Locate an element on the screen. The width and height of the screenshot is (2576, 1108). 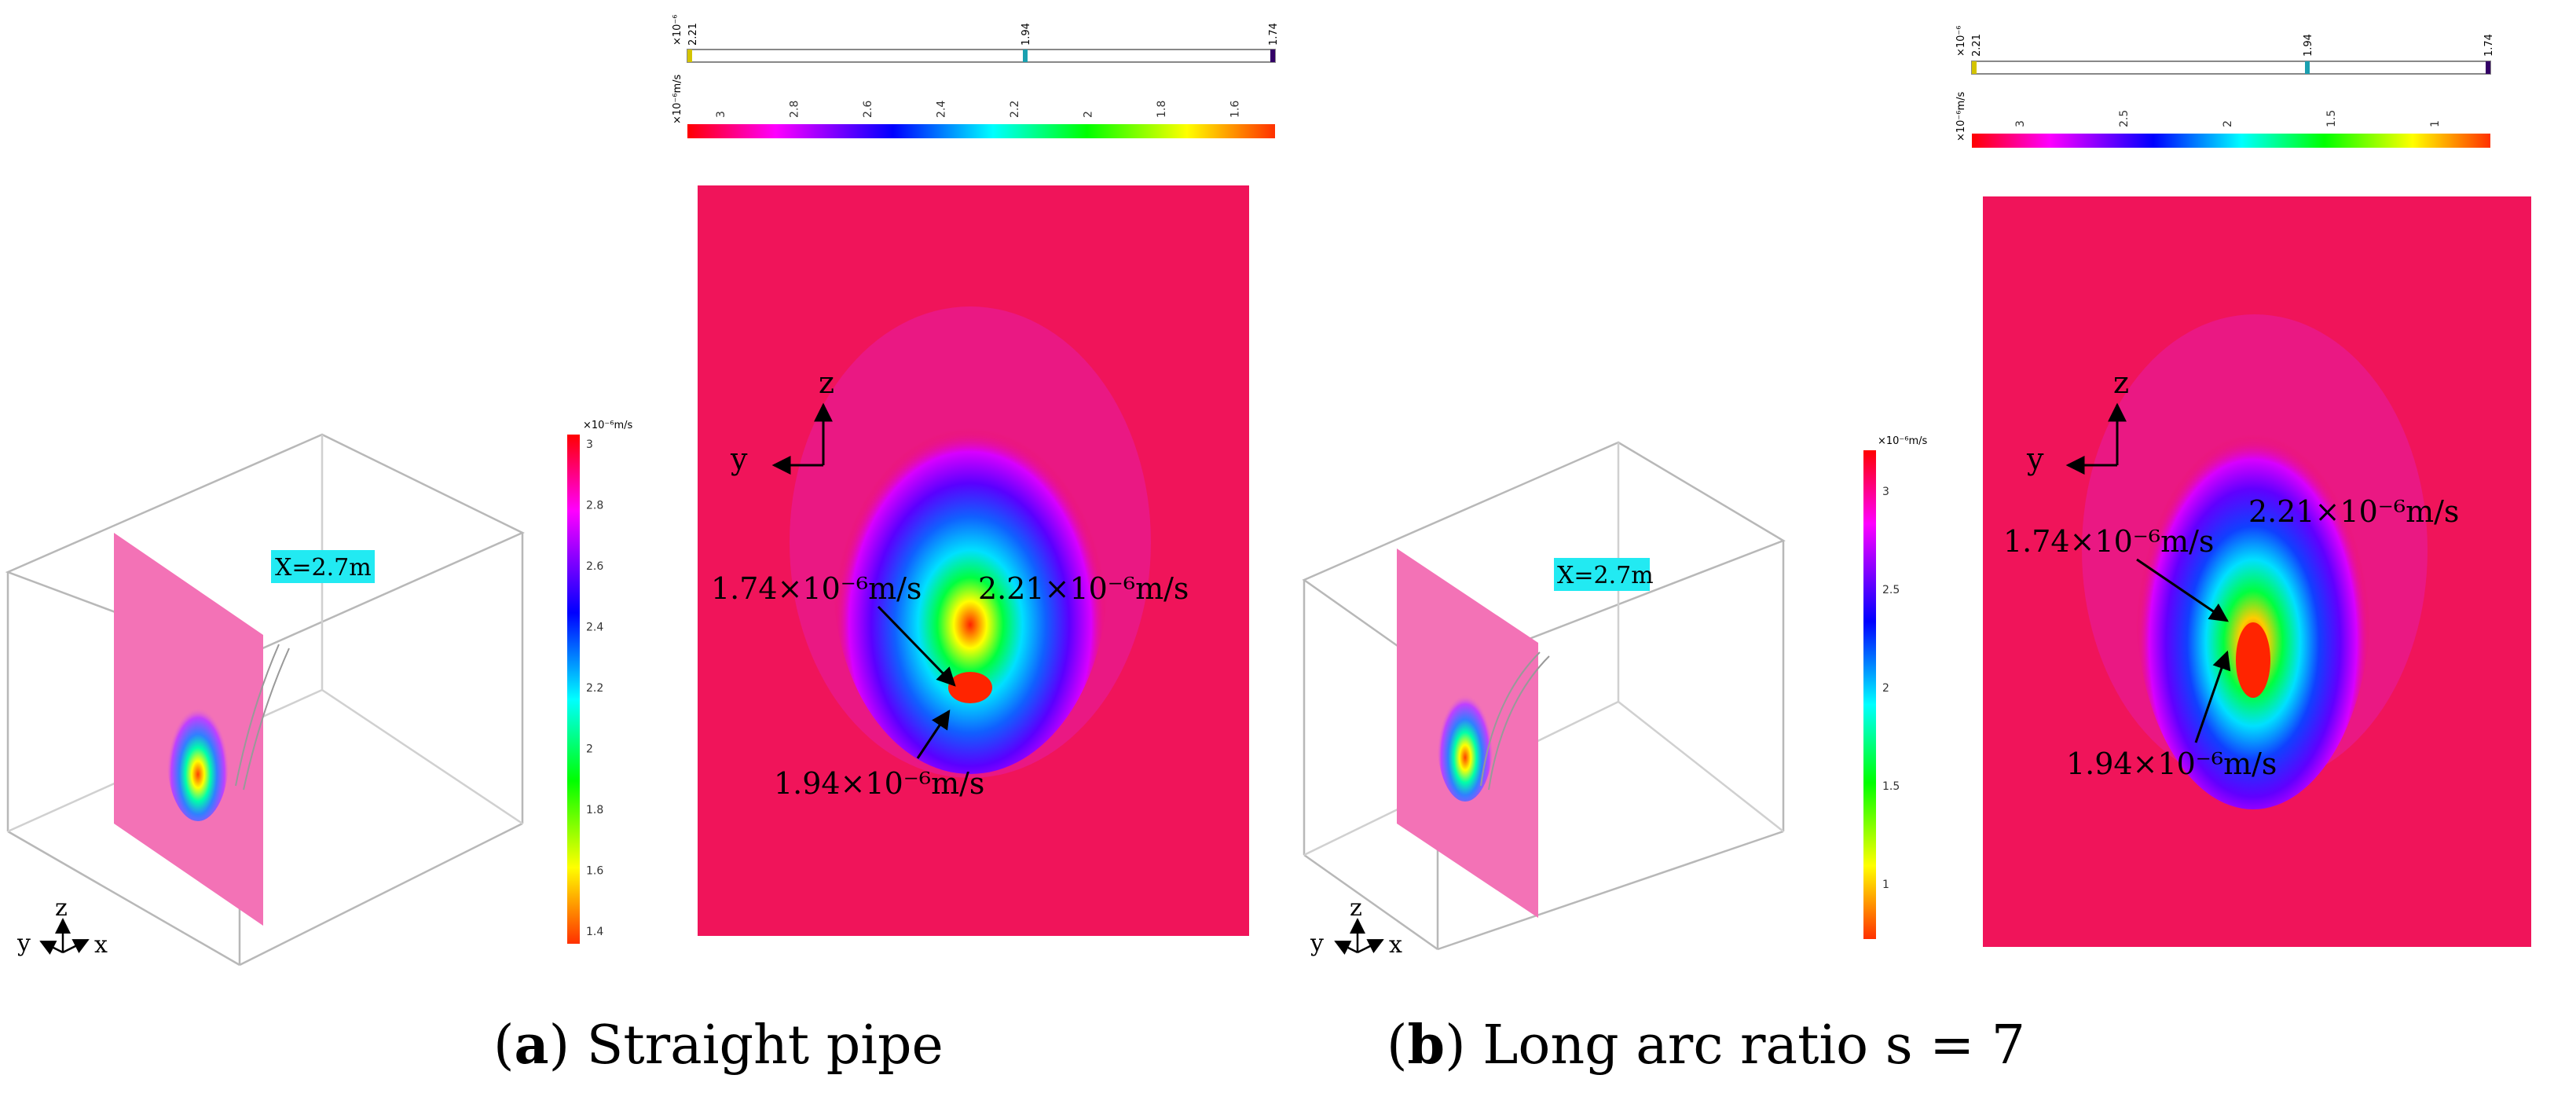
pipe-b is located at coordinates (1515, 721).